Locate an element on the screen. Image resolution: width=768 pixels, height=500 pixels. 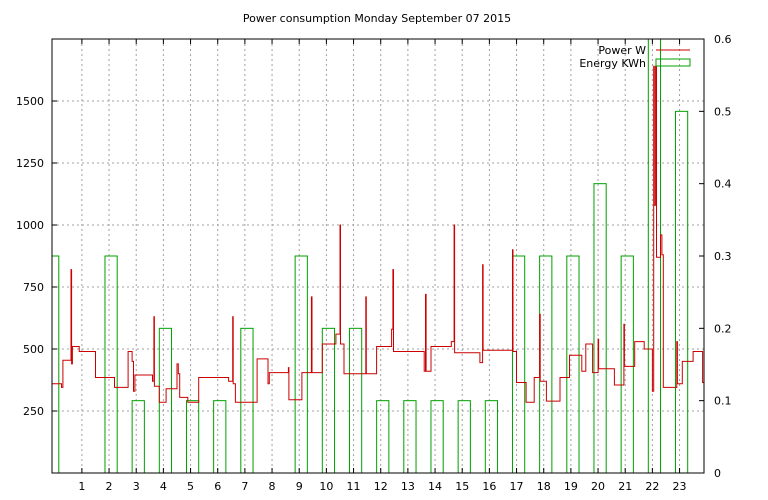
legend-label-power: Power W is located at coordinates (622, 50).